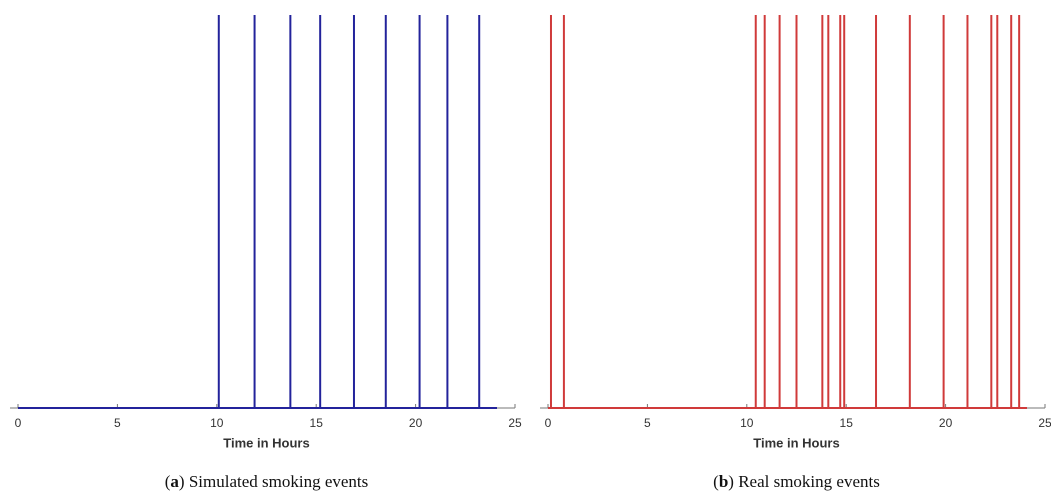 This screenshot has width=1051, height=501. What do you see at coordinates (273, 481) in the screenshot?
I see `caption-part: ) Simulated smoking events` at bounding box center [273, 481].